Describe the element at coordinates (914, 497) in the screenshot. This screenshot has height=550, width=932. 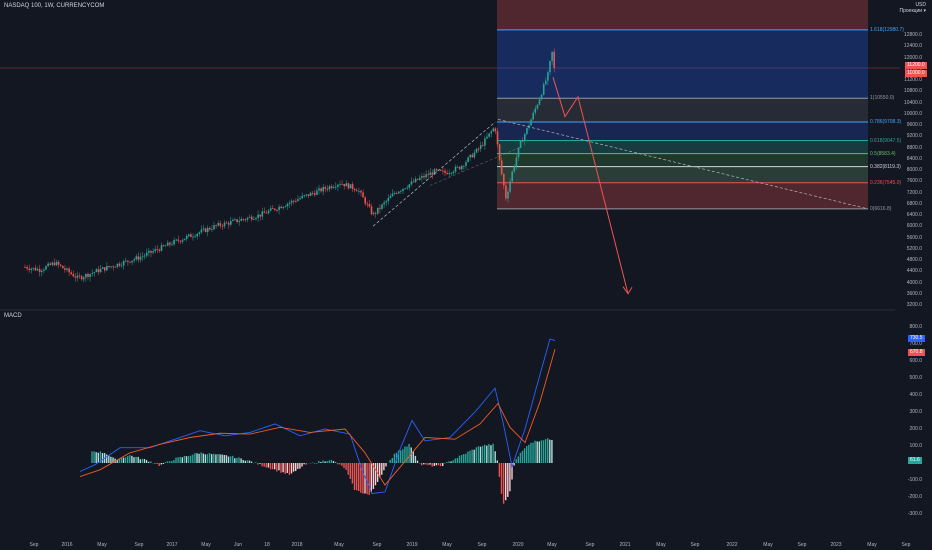
I see `macd-tick: -200.0` at that location.